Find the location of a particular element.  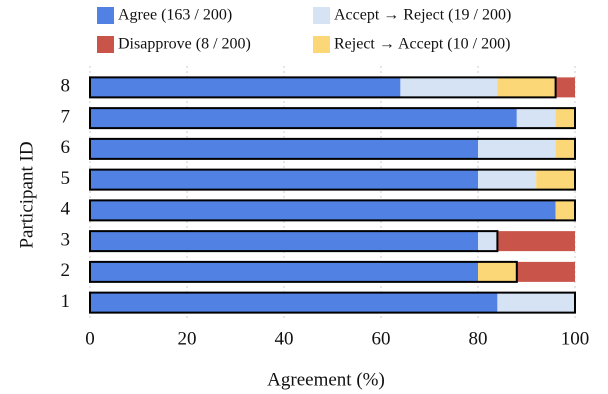

x-tick-label: 60 is located at coordinates (381, 338).